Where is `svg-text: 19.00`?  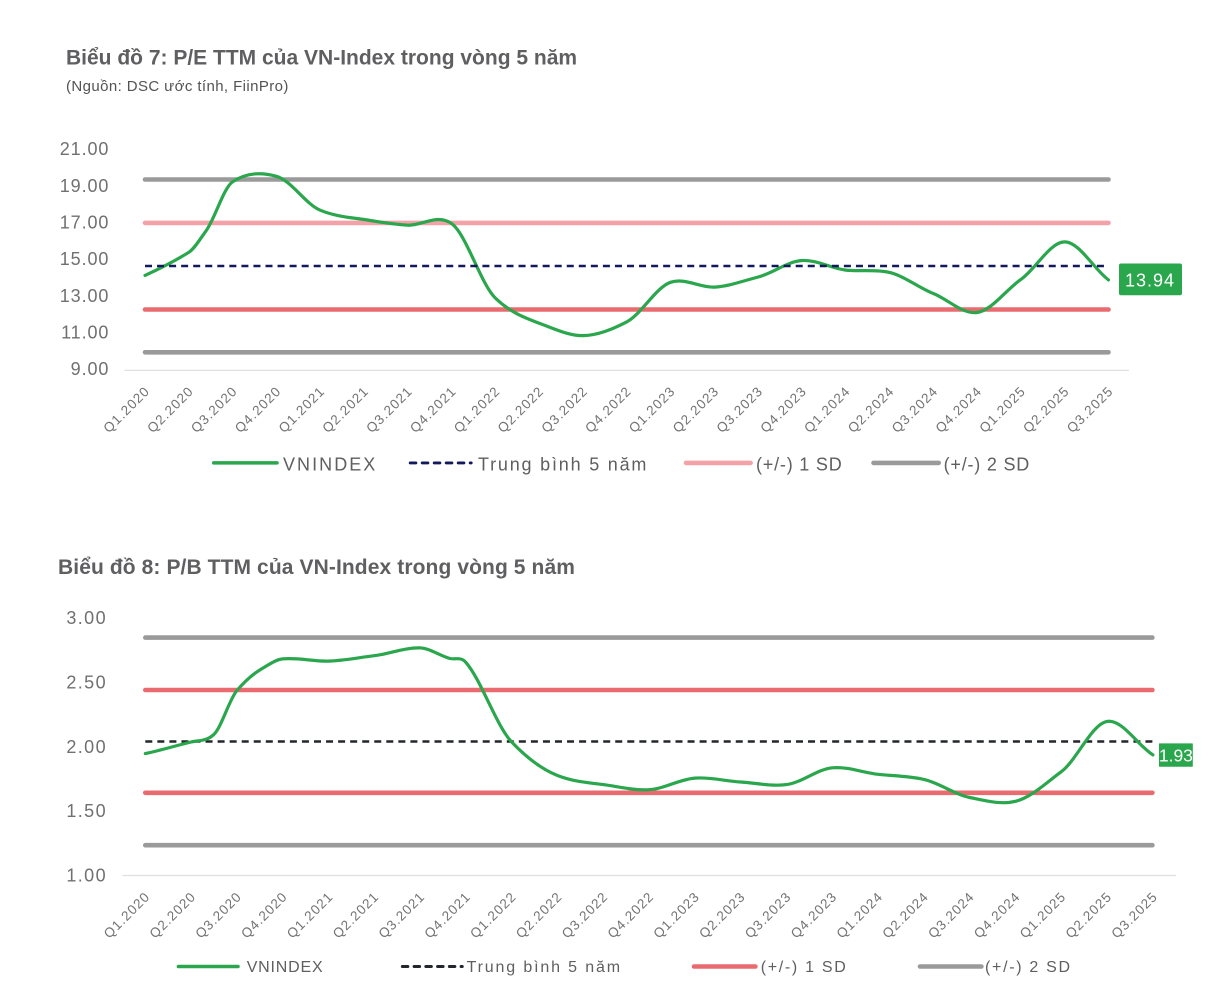
svg-text: 19.00 is located at coordinates (85, 186).